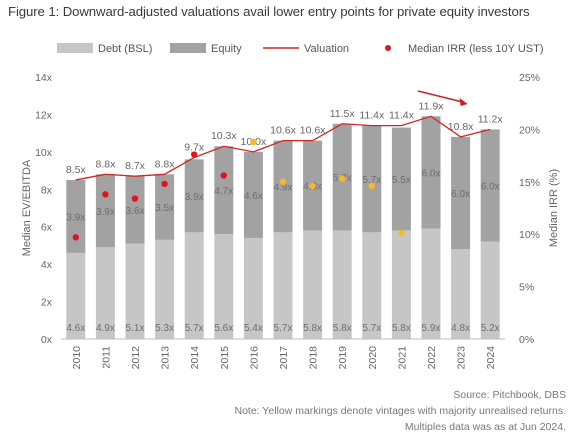  I want to click on y2-tick-label: 10%, so click(529, 235).